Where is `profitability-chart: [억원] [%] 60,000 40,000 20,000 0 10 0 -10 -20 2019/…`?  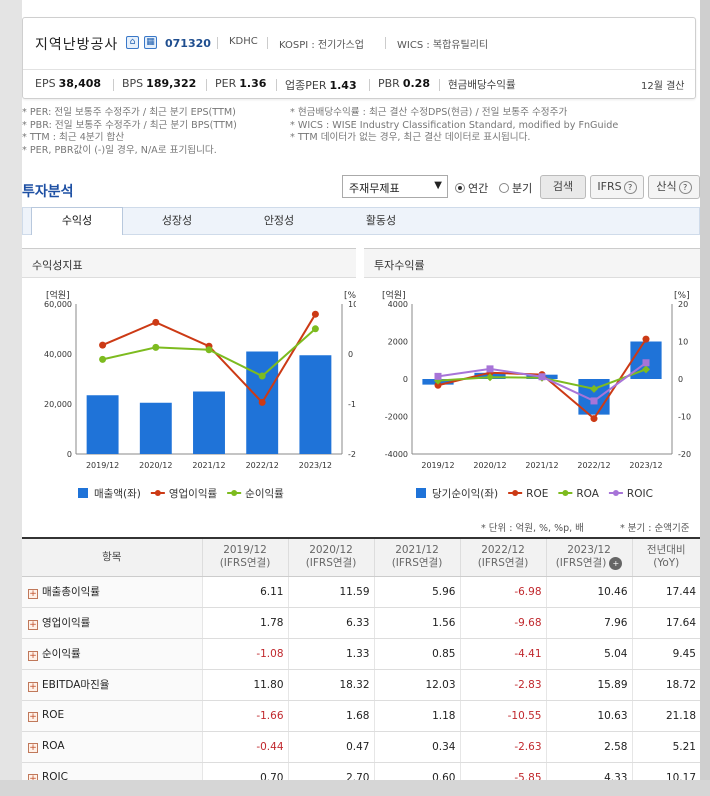
profitability-chart: [억원] [%] 60,000 40,000 20,000 0 10 0 -10 -20 2019/… is located at coordinates (200, 394).